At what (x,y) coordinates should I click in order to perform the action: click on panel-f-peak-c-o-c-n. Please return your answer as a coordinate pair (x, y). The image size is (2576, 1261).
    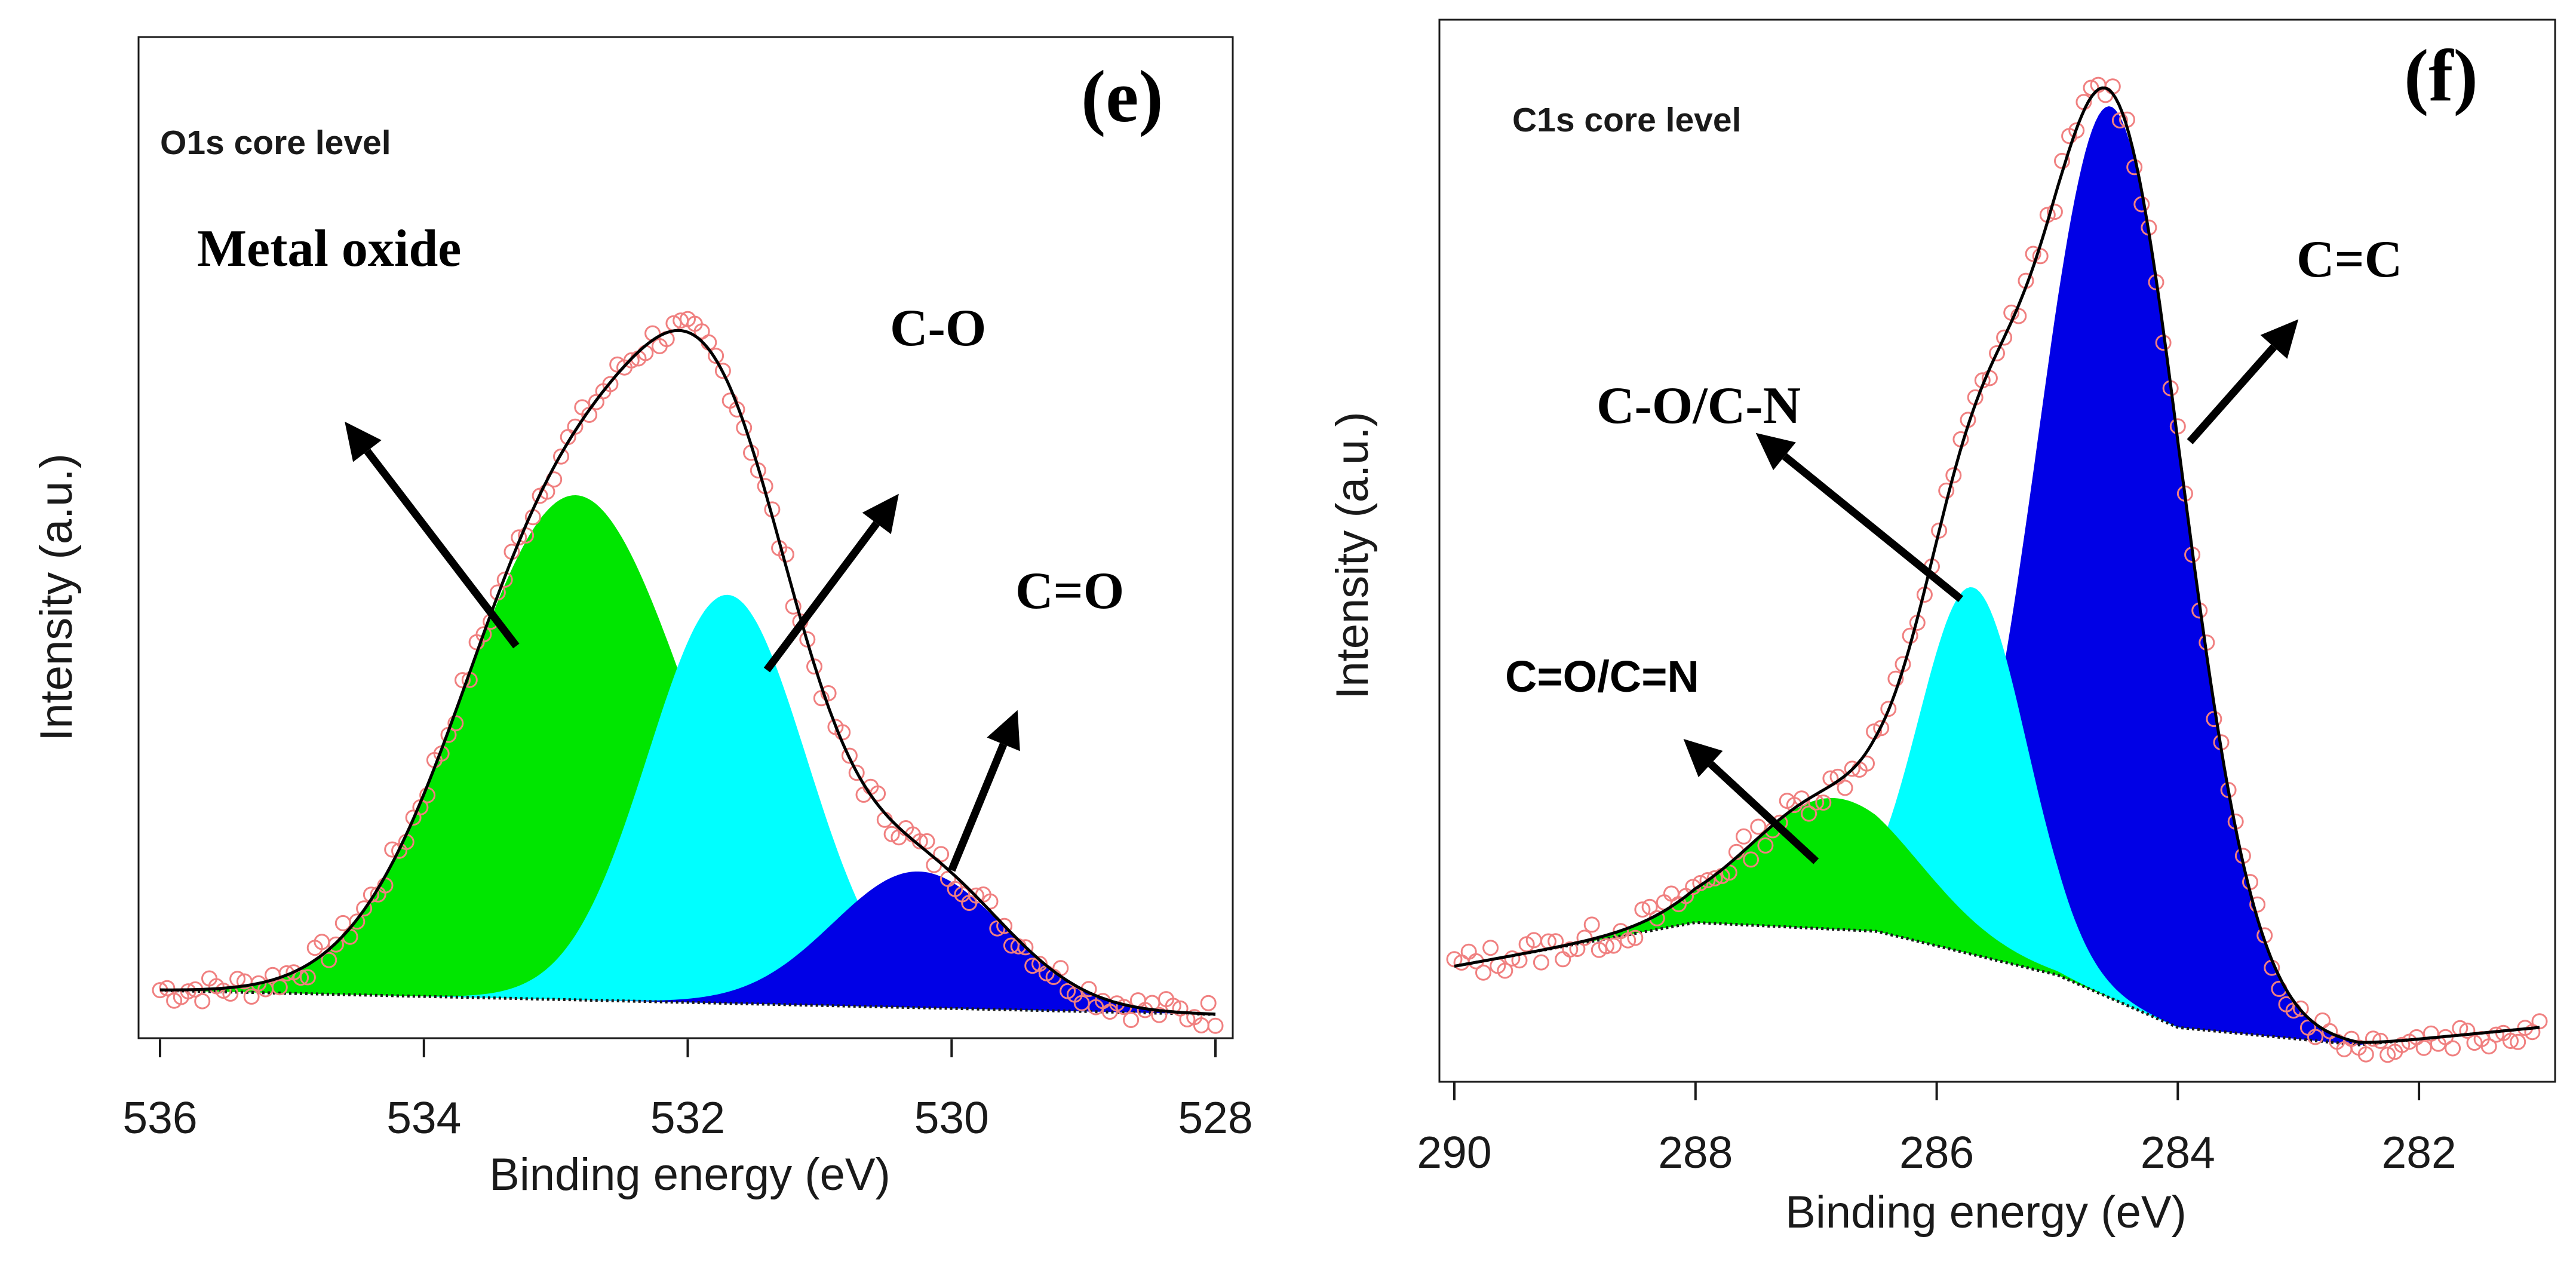
    Looking at the image, I should click on (1997, 921).